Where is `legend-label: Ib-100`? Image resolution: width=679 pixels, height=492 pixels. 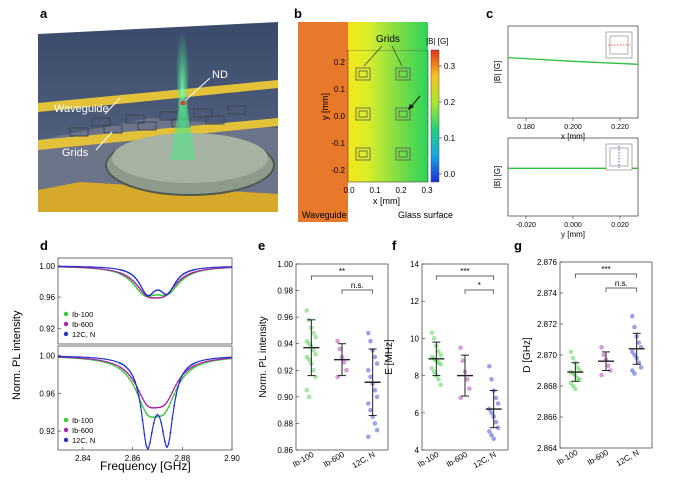
legend-label: Ib-100 is located at coordinates (82, 314).